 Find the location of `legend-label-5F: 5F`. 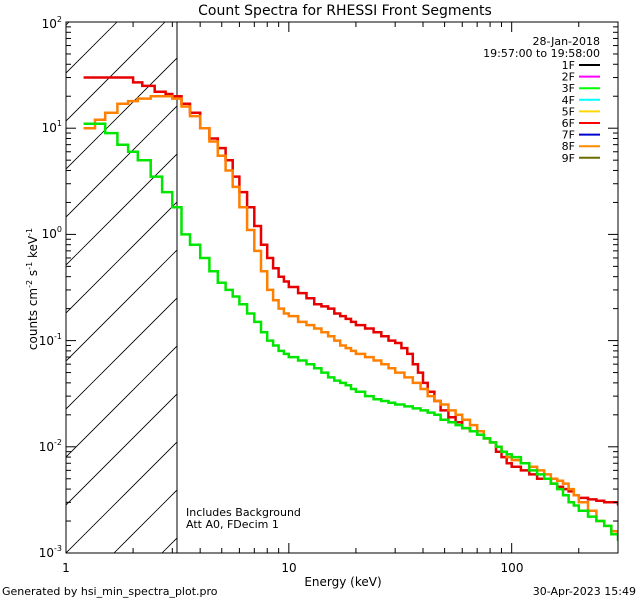

legend-label-5F: 5F is located at coordinates (568, 111).